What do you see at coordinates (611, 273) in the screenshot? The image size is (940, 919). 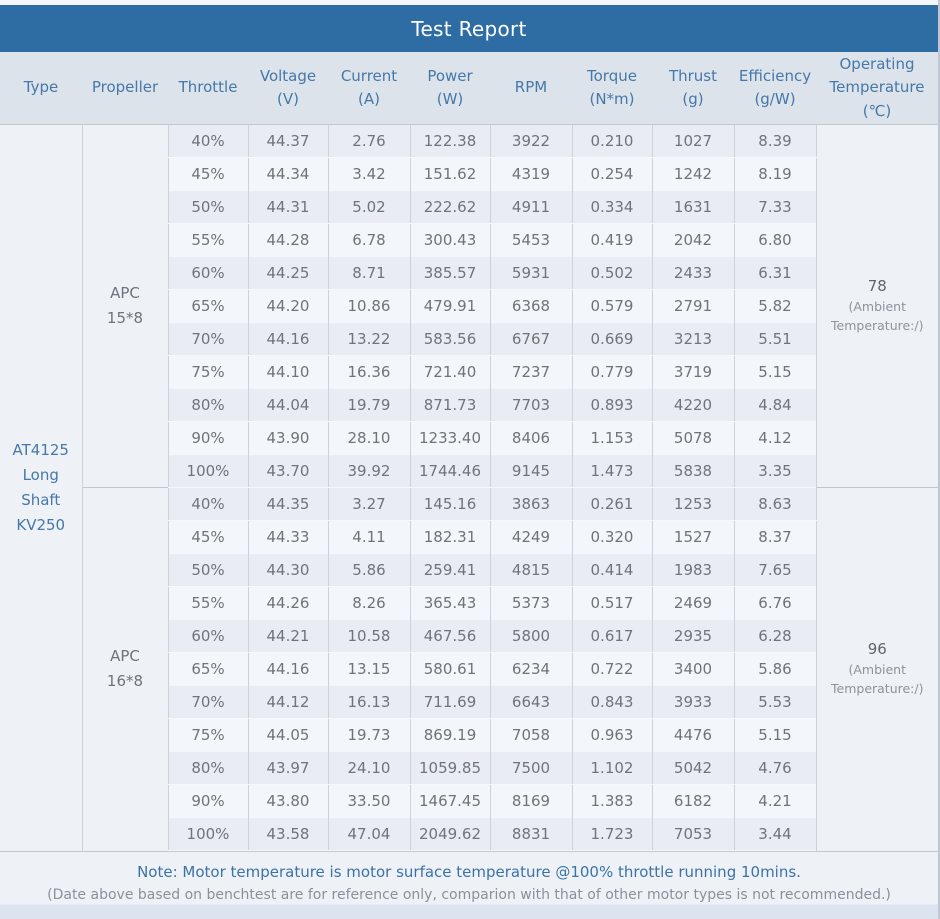 I see `value-cell: 0.502` at bounding box center [611, 273].